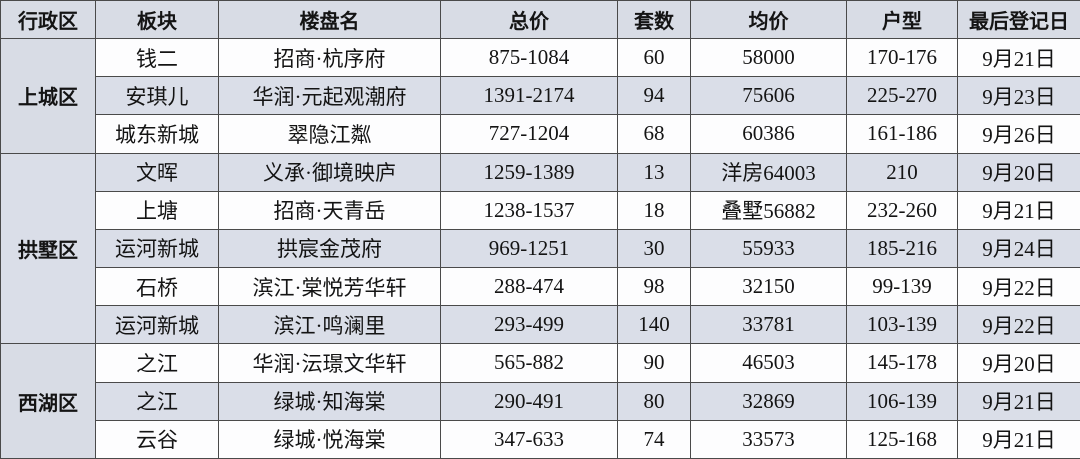 The height and width of the screenshot is (459, 1080). Describe the element at coordinates (768, 401) in the screenshot. I see `avg-price-cell: 32869` at that location.